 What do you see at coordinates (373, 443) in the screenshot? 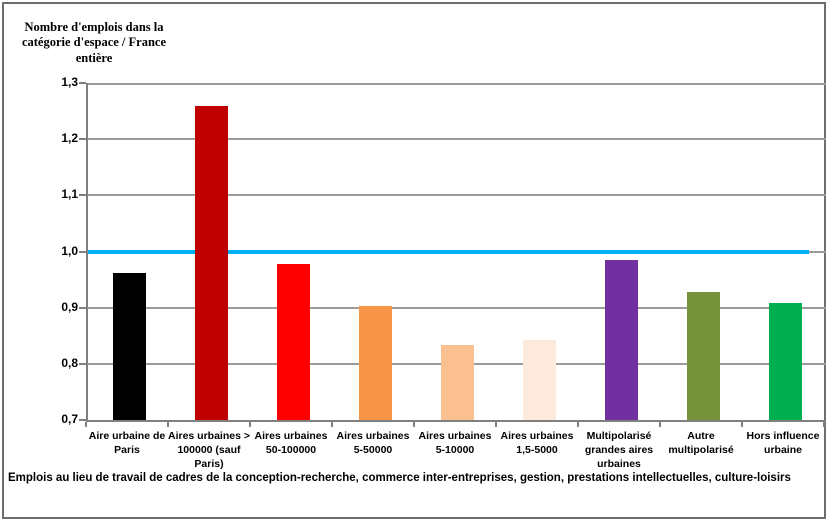
I see `x-axis-label: Aires urbaines 5-50000` at bounding box center [373, 443].